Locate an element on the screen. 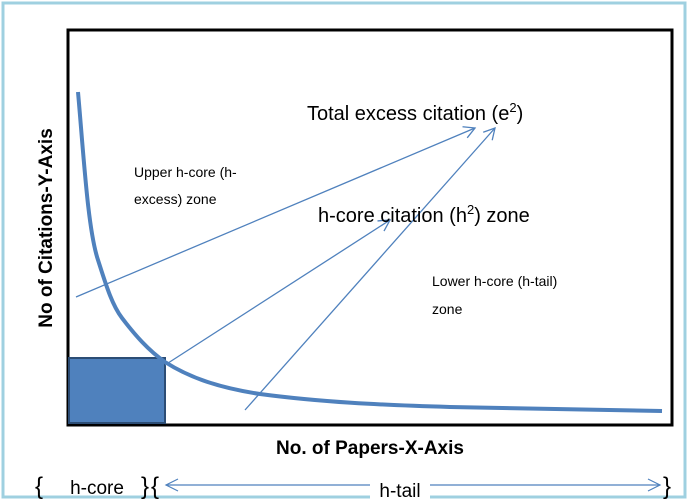  x-axis-label: No. of Papers-X-Axis is located at coordinates (370, 448).